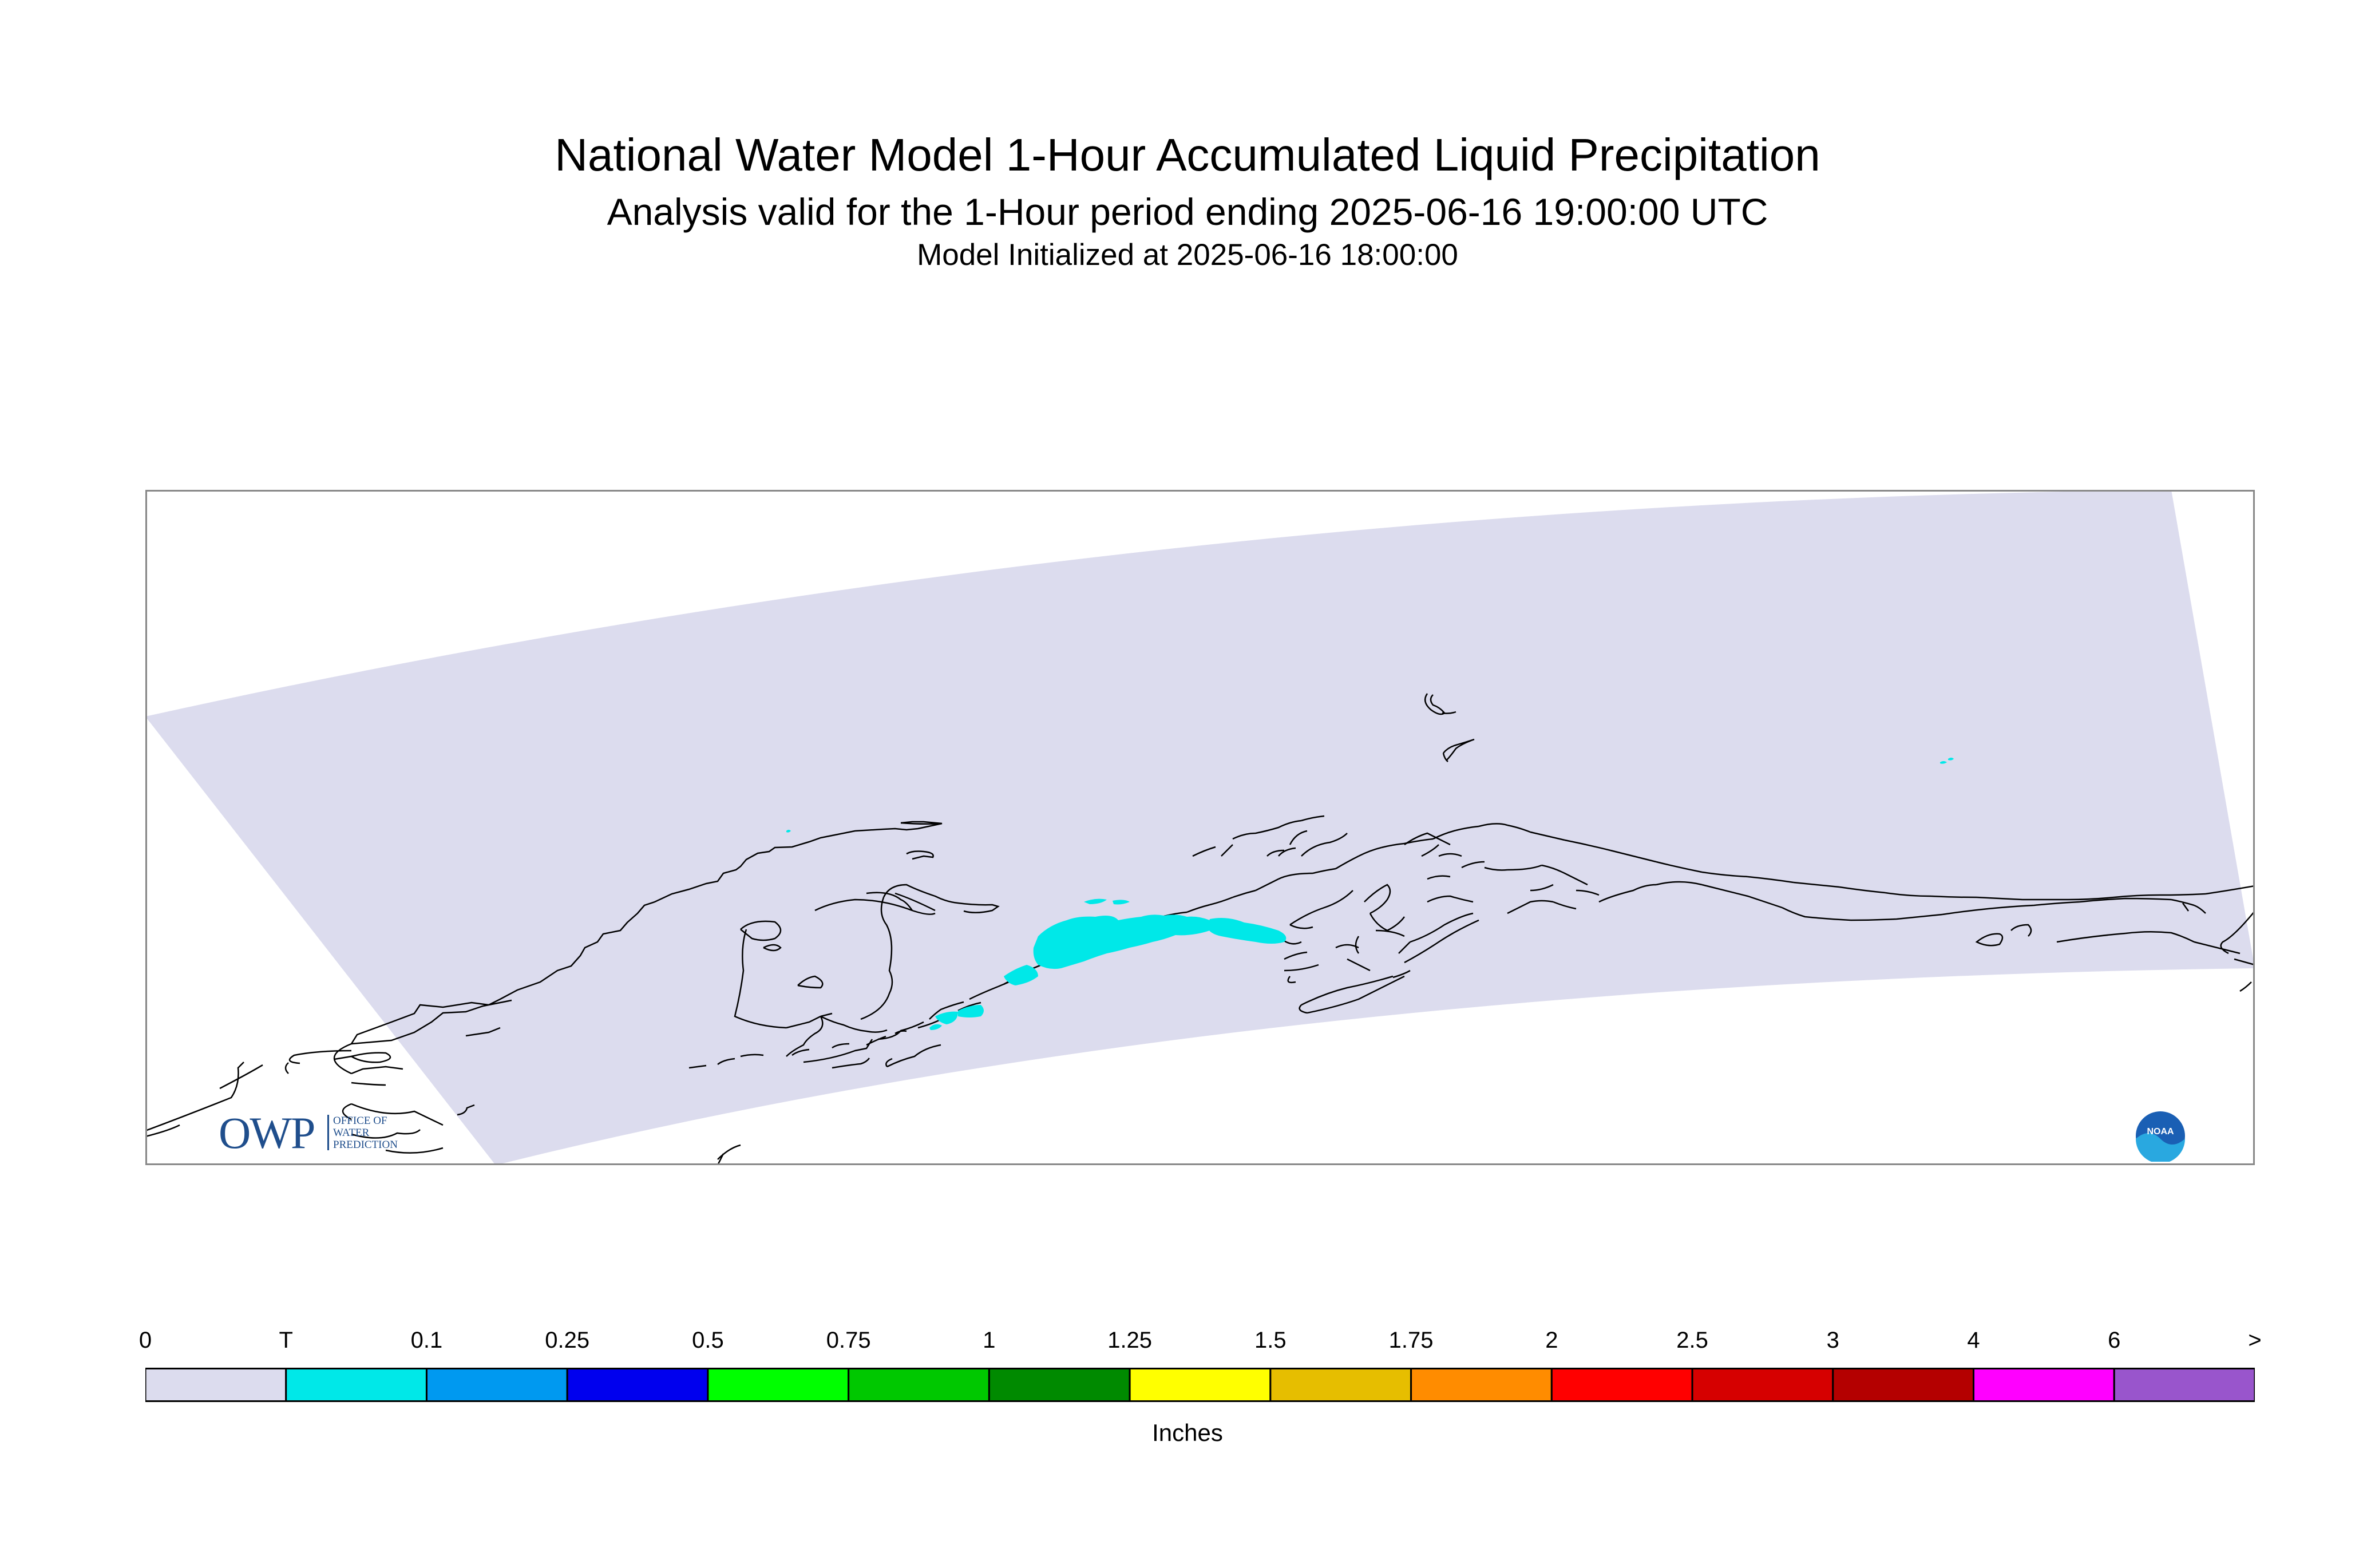  Describe the element at coordinates (990, 1340) in the screenshot. I see `legend-tick-label: 1` at that location.